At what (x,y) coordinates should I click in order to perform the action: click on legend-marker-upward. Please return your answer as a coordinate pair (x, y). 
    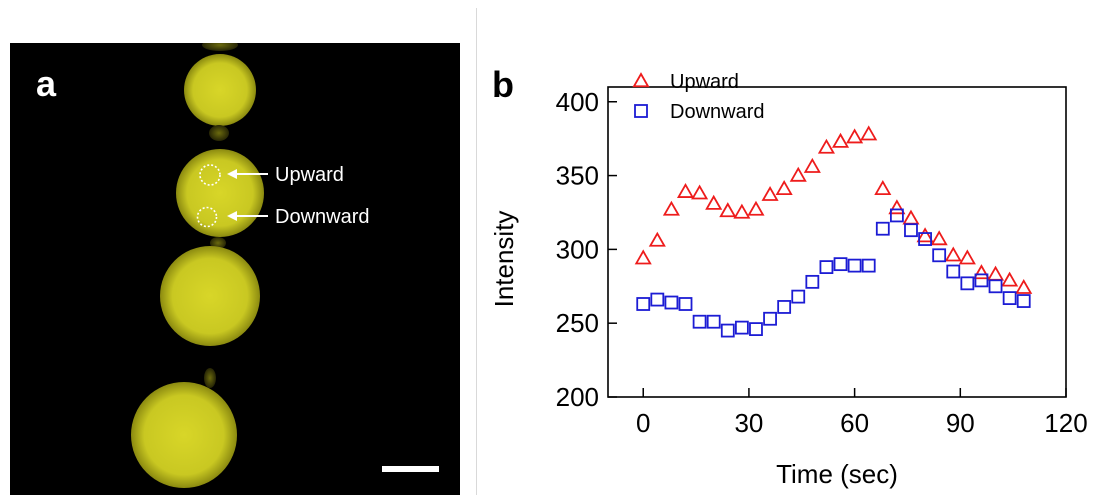
    Looking at the image, I should click on (641, 80).